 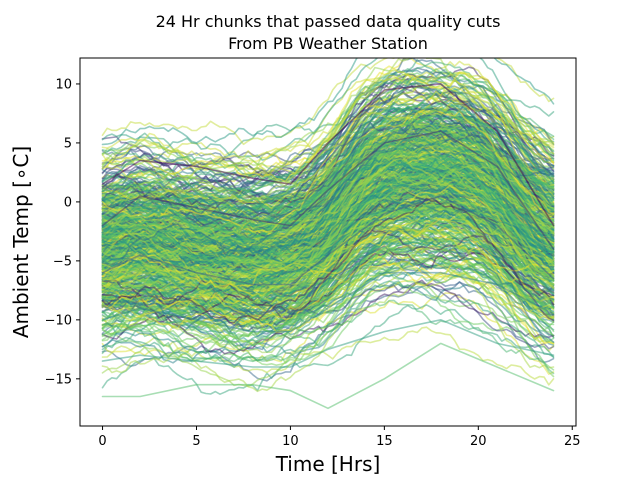 I want to click on x-axis-ticks: 0 5 10 15 20 25, so click(x=339, y=437).